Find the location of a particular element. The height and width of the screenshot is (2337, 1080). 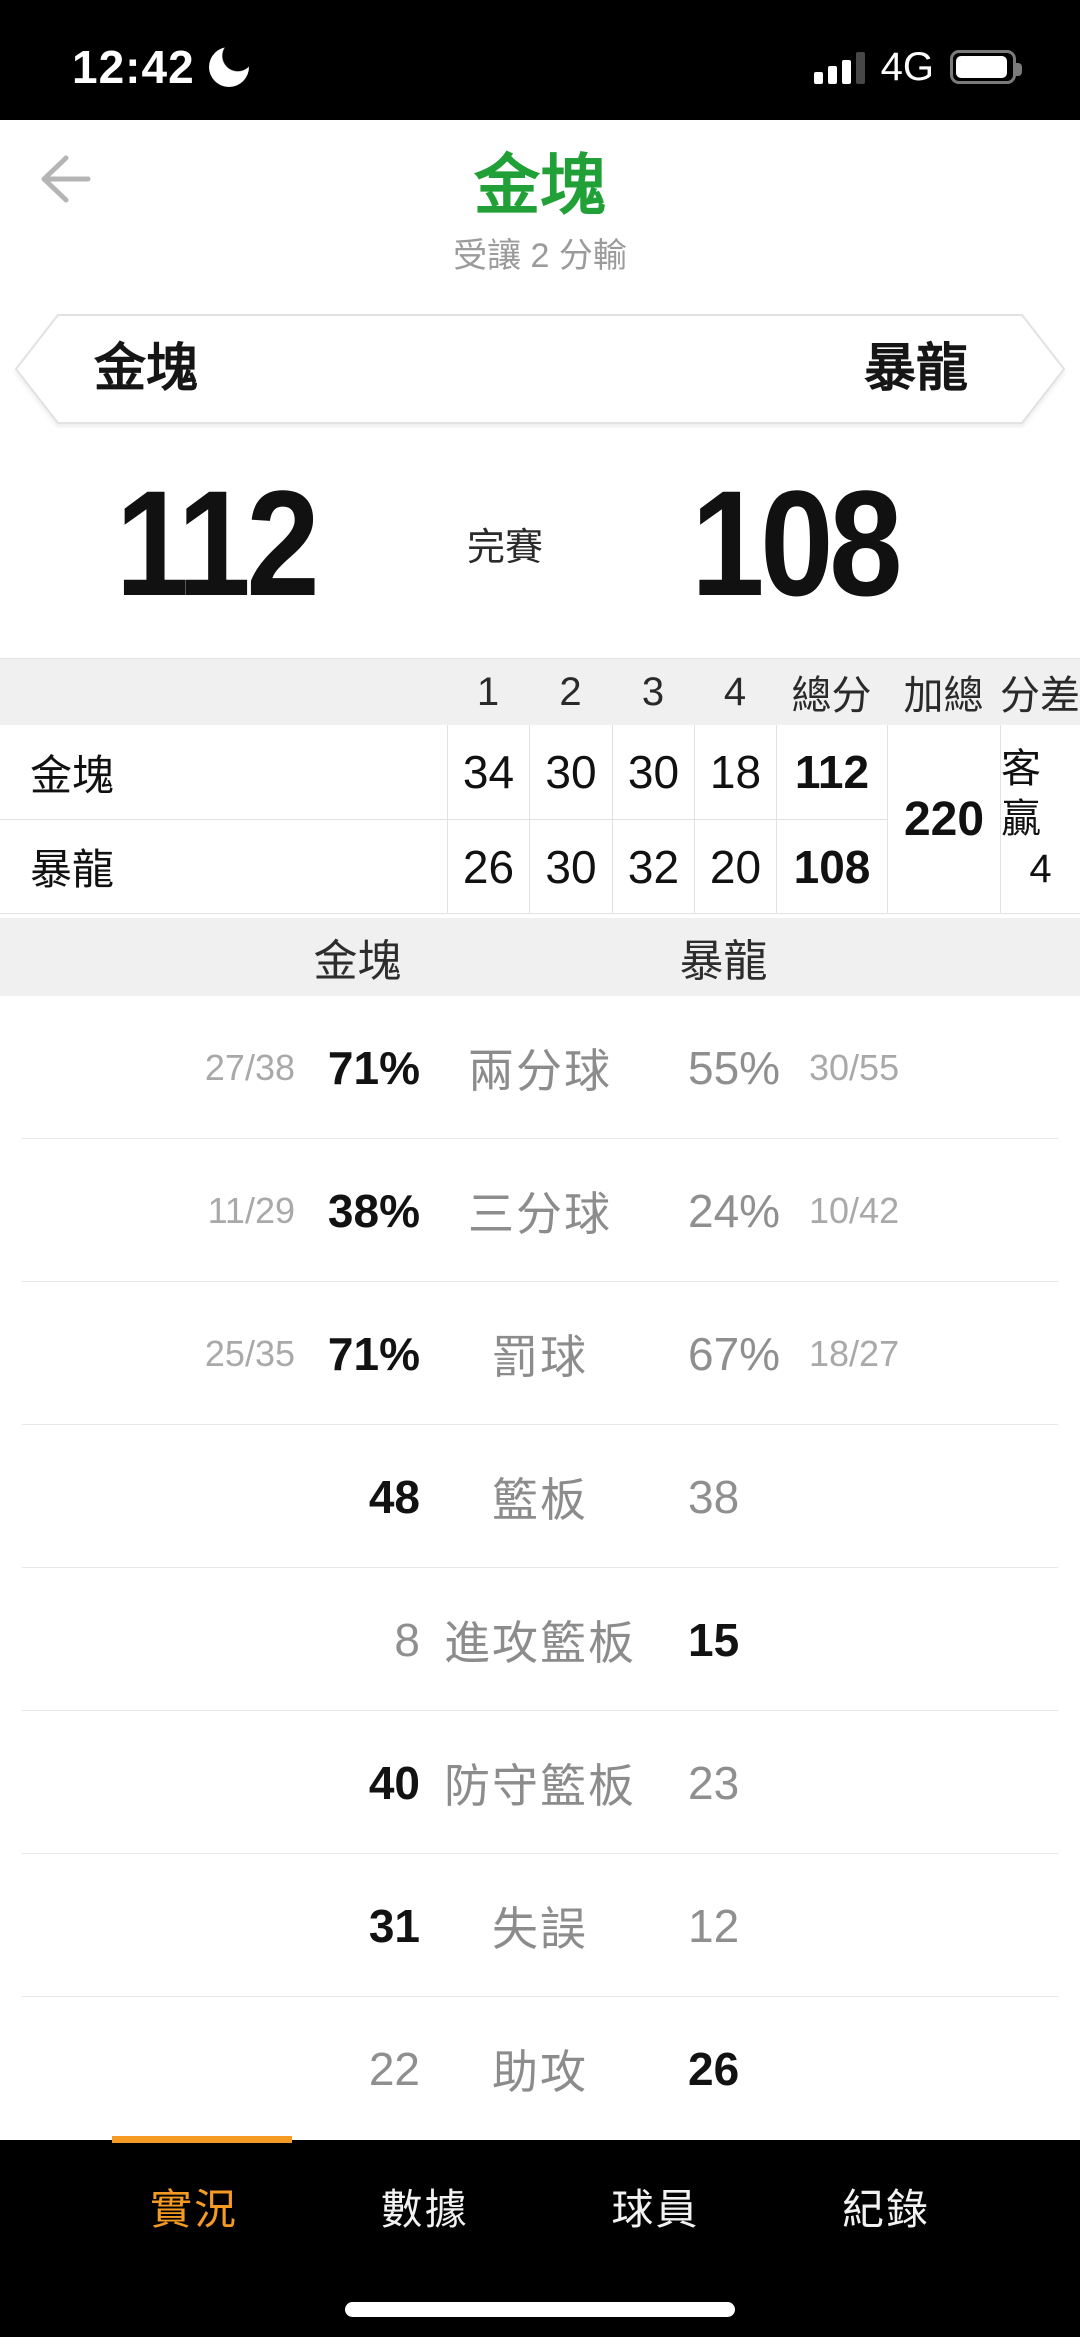

status-time: 12:42 is located at coordinates (133, 67).